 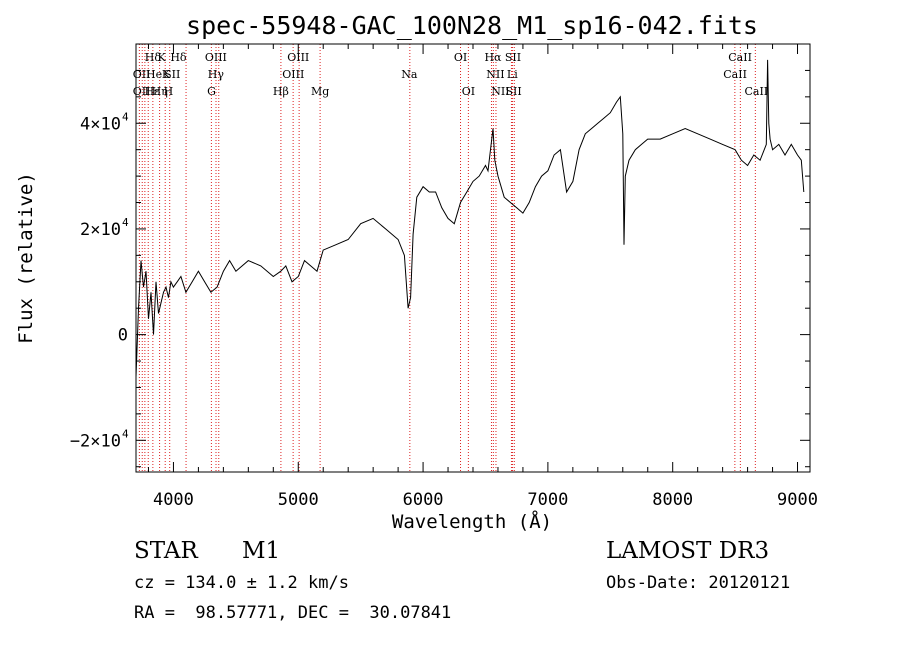 What do you see at coordinates (472, 25) in the screenshot?
I see `chart-title: spec-55948-GAC_100N28_M1_sp16-042.fits` at bounding box center [472, 25].